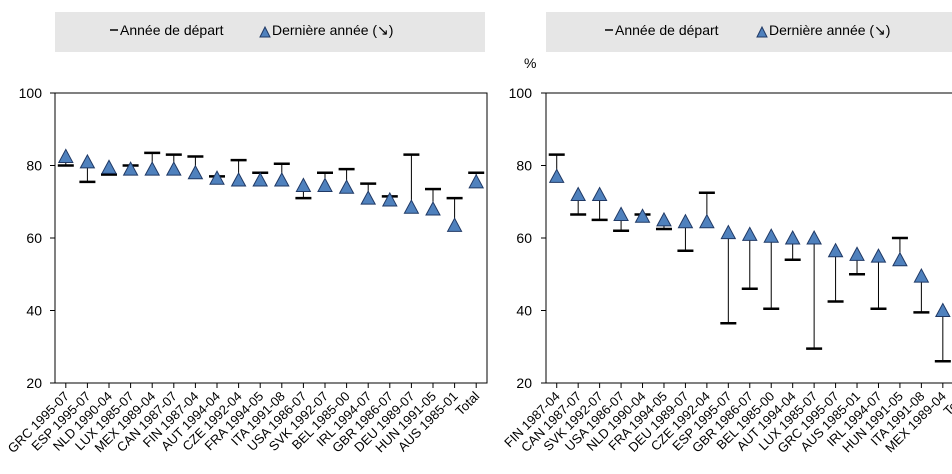 The image size is (952, 474). Describe the element at coordinates (530, 63) in the screenshot. I see `y-axis-label: %` at that location.